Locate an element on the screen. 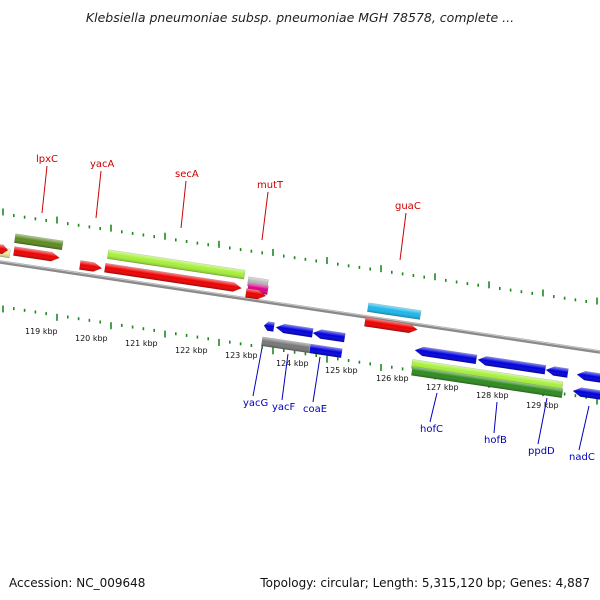 The height and width of the screenshot is (600, 600). gene-lpxc-shine is located at coordinates (39, 241).